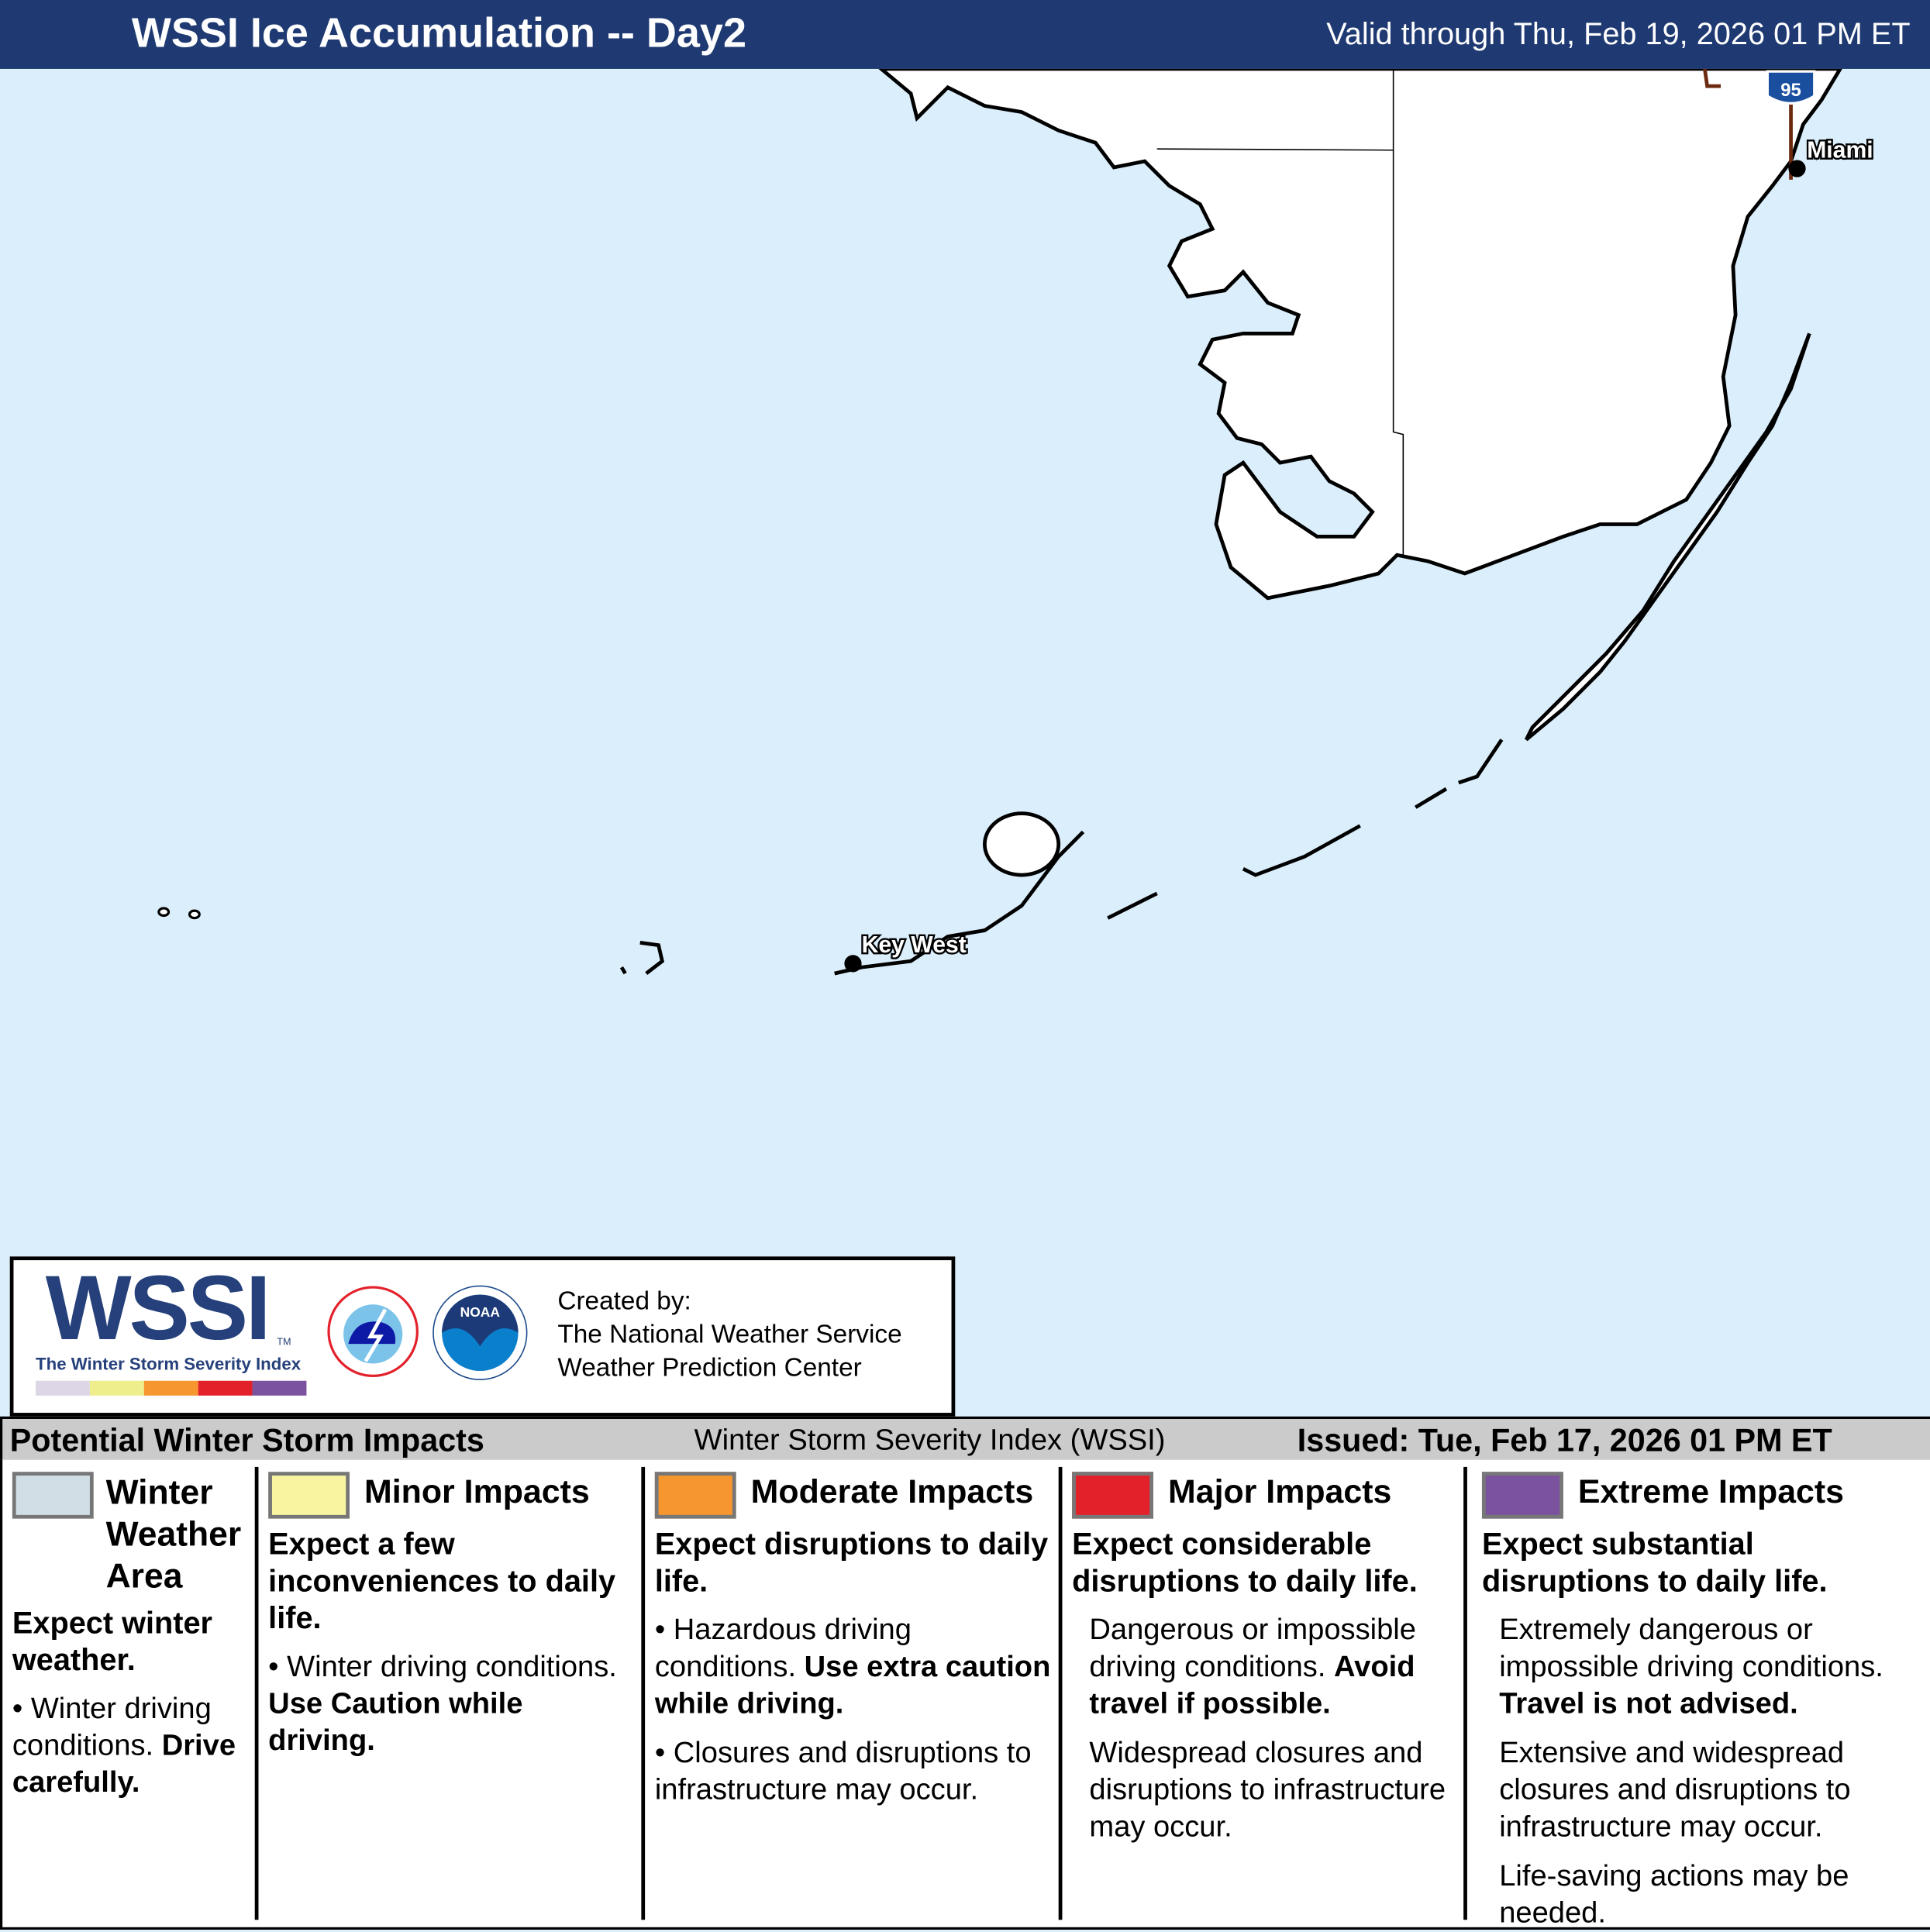 The image size is (1930, 1932). What do you see at coordinates (853, 964) in the screenshot?
I see `key-west-marker` at bounding box center [853, 964].